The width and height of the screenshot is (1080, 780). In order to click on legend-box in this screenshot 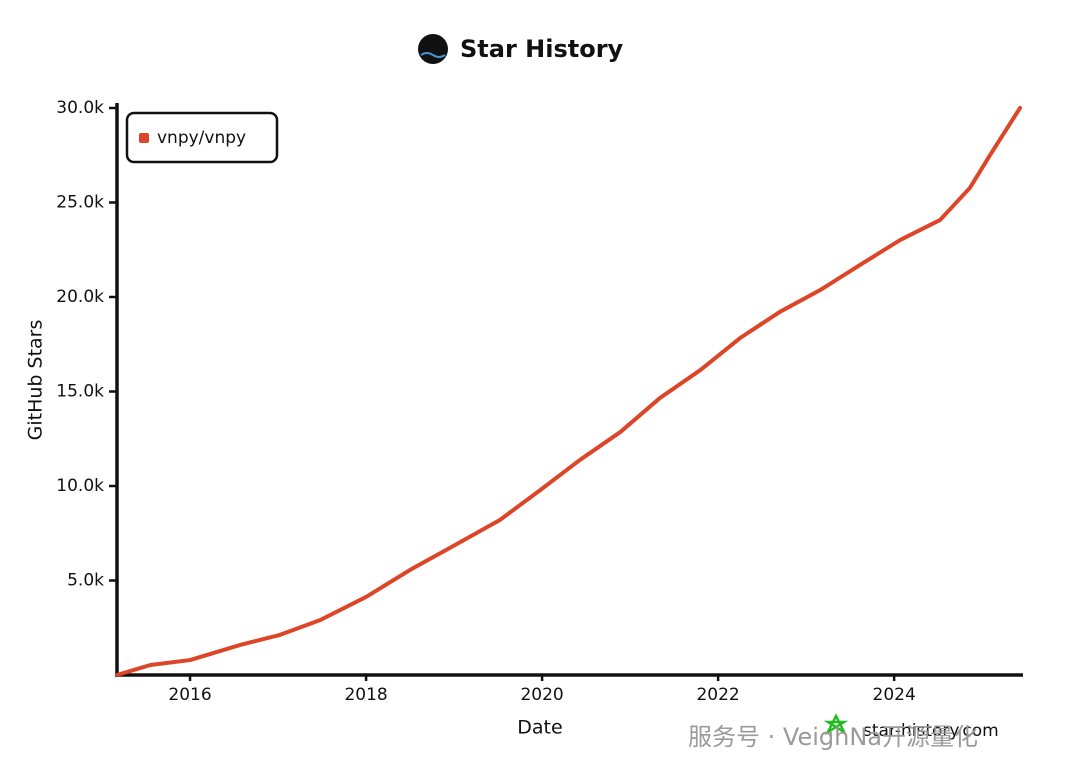, I will do `click(202, 137)`.